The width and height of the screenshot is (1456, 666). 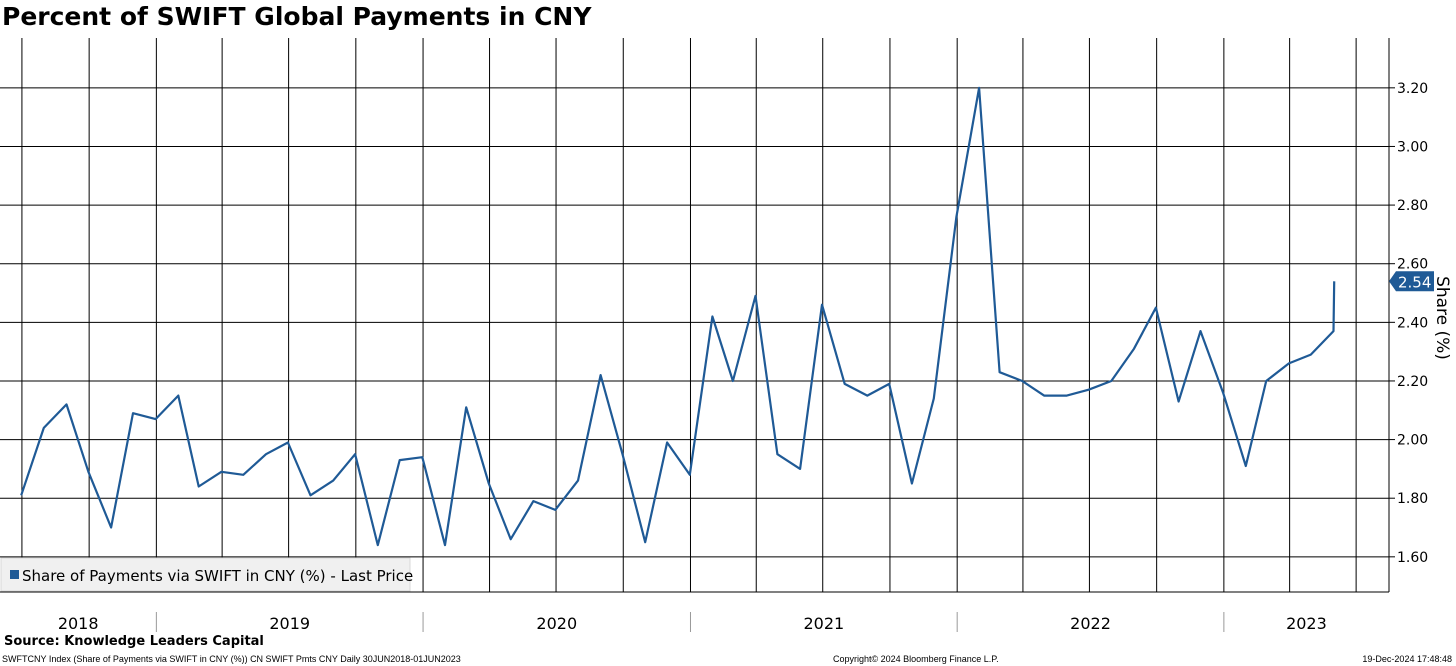 I want to click on last-value-badge, so click(x=1411, y=281).